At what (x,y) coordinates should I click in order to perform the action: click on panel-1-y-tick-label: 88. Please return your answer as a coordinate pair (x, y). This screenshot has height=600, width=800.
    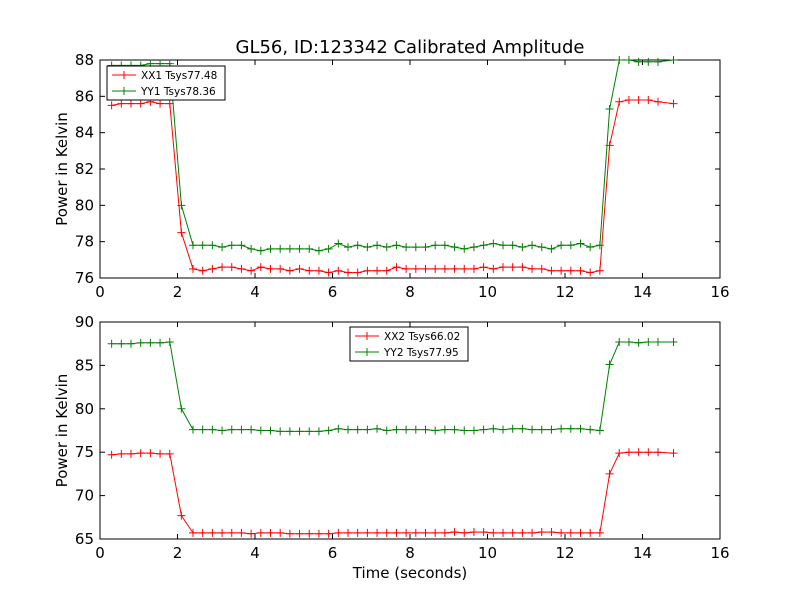
    Looking at the image, I should click on (84, 60).